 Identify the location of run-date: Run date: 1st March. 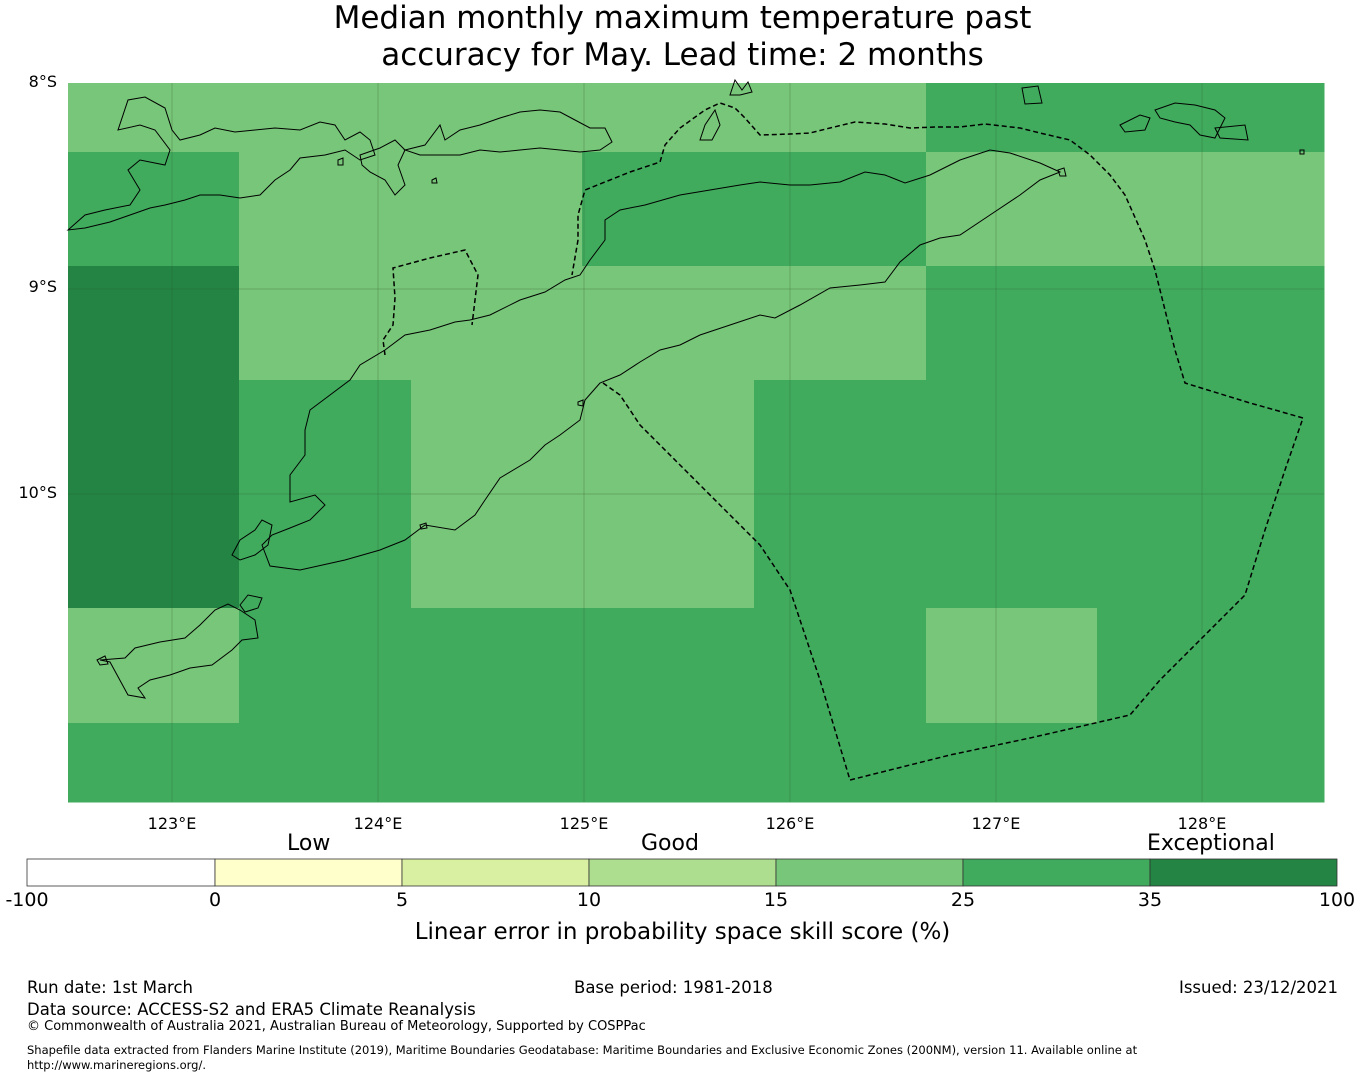
(110, 987).